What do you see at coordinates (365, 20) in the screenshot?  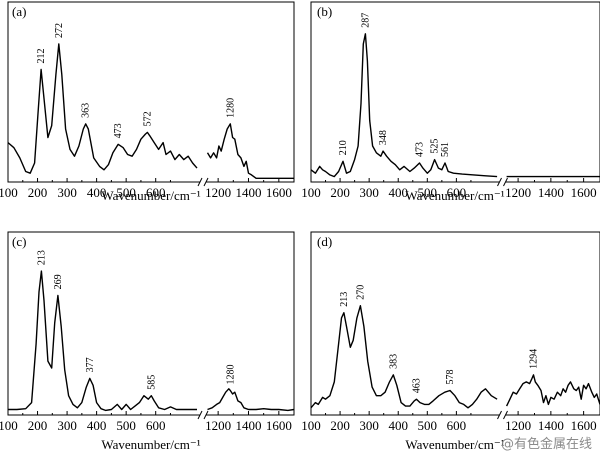 I see `peak-label: 287` at bounding box center [365, 20].